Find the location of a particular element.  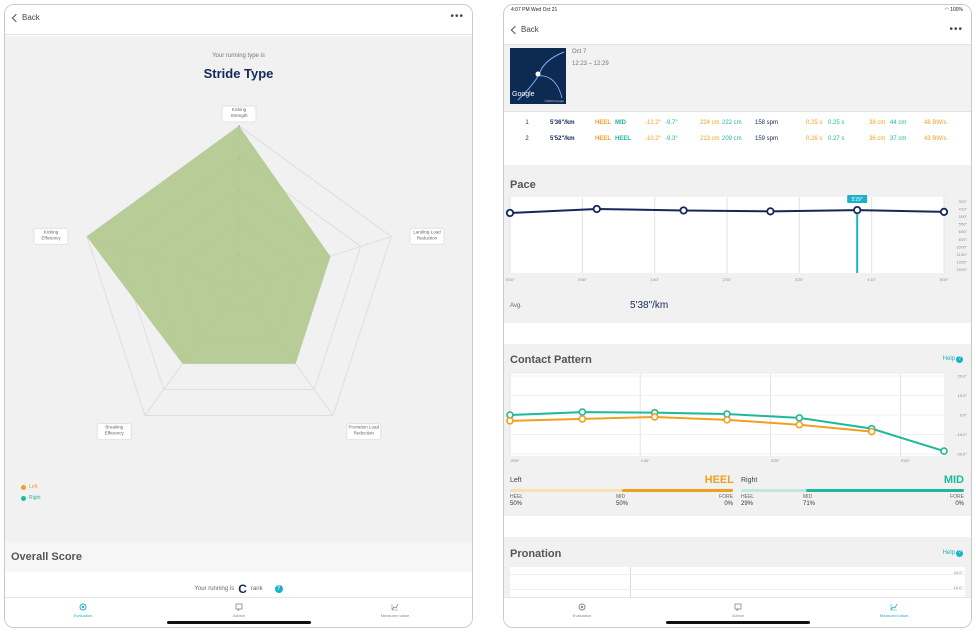

pace-y-tick: 13'20" is located at coordinates (961, 262).